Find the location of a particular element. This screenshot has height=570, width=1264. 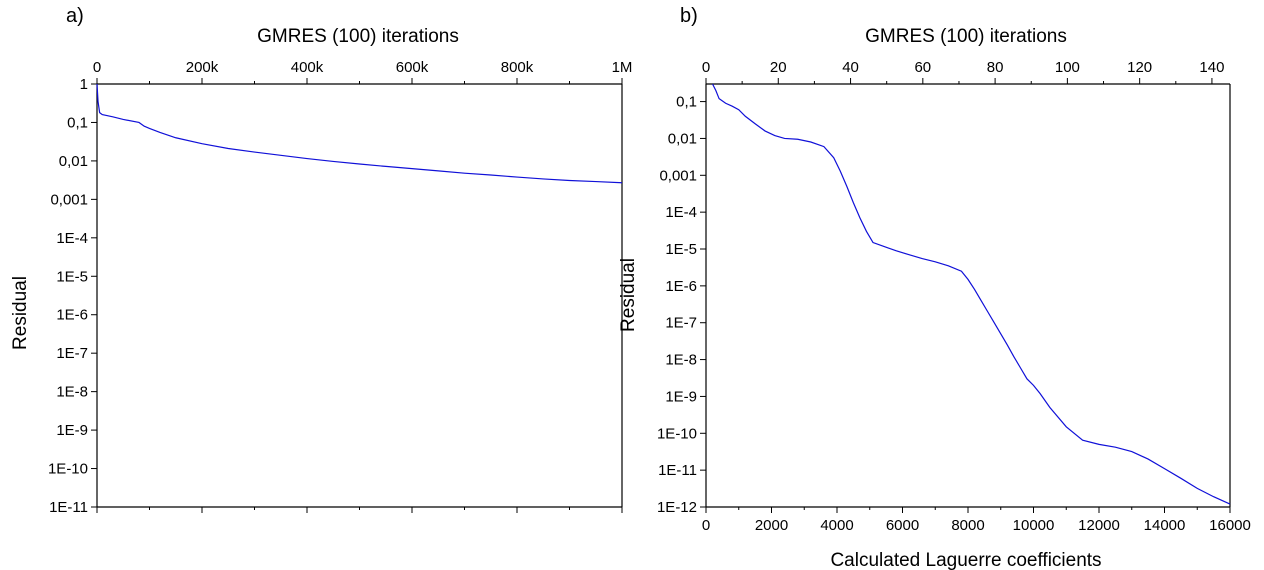

x-tick-label: 0 is located at coordinates (706, 525).